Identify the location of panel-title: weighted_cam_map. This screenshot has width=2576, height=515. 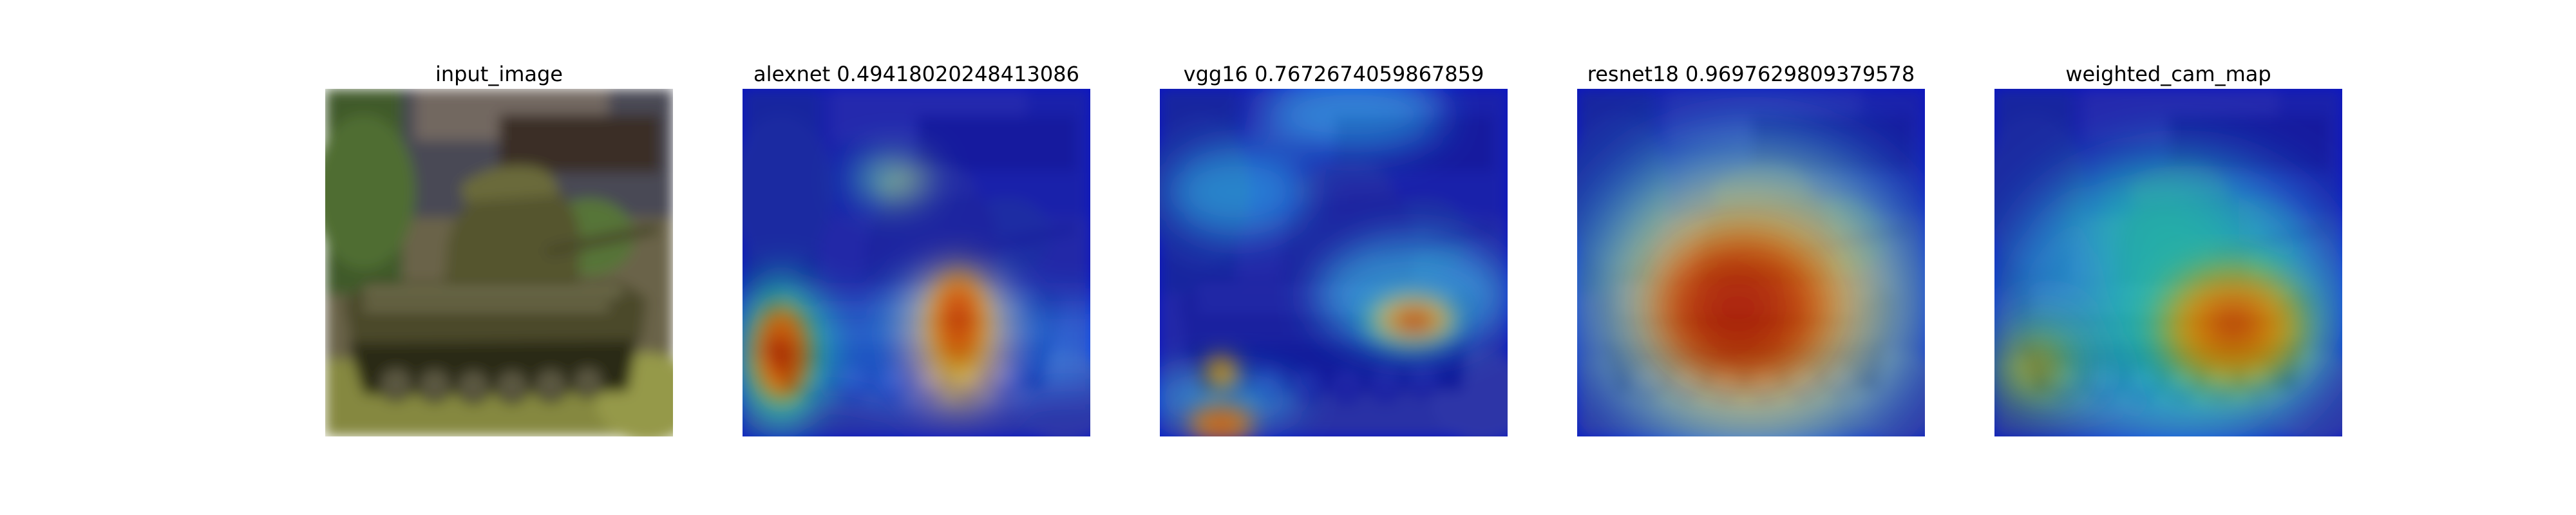
(2168, 74).